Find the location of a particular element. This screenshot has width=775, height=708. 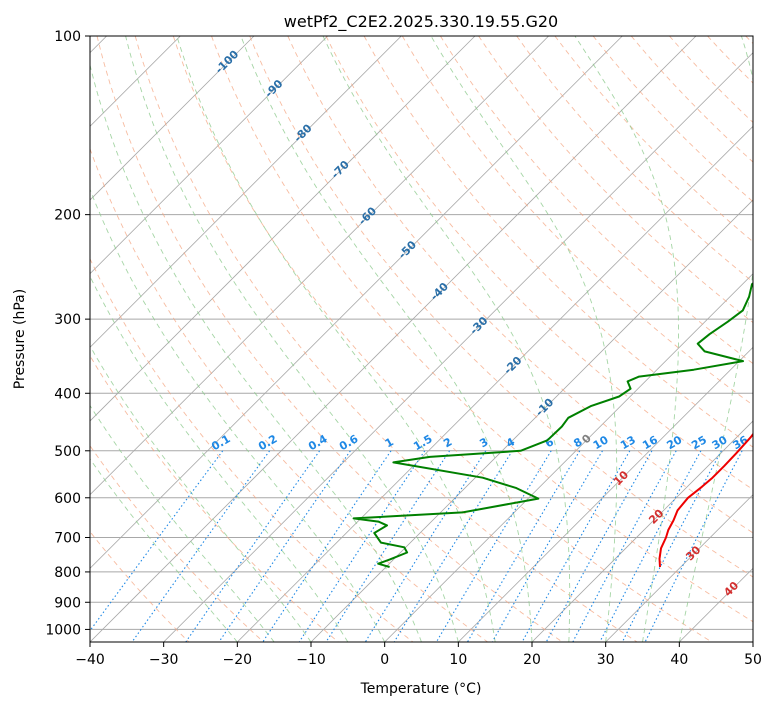

x-tick-label: 10 is located at coordinates (458, 660).